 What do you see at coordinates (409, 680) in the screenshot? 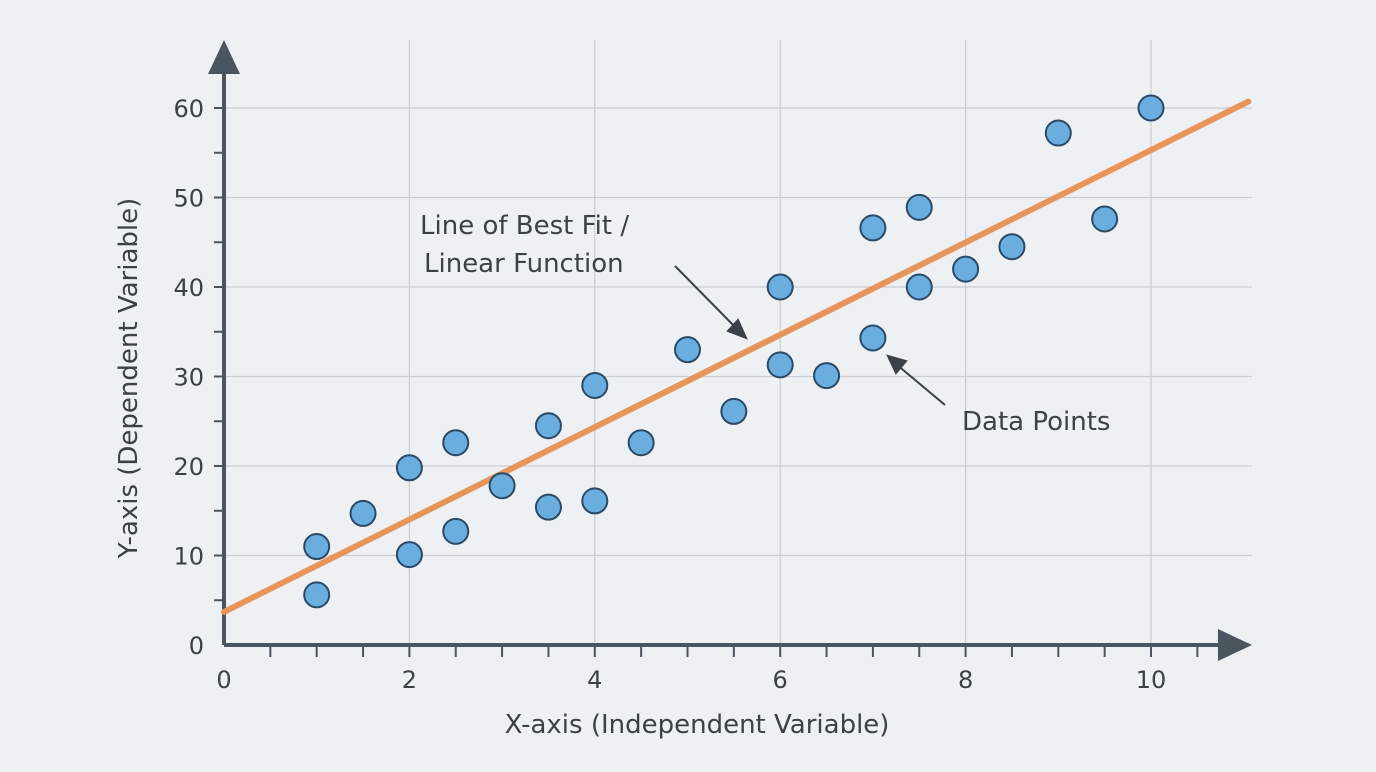
I see `x-tick-label: 2` at bounding box center [409, 680].